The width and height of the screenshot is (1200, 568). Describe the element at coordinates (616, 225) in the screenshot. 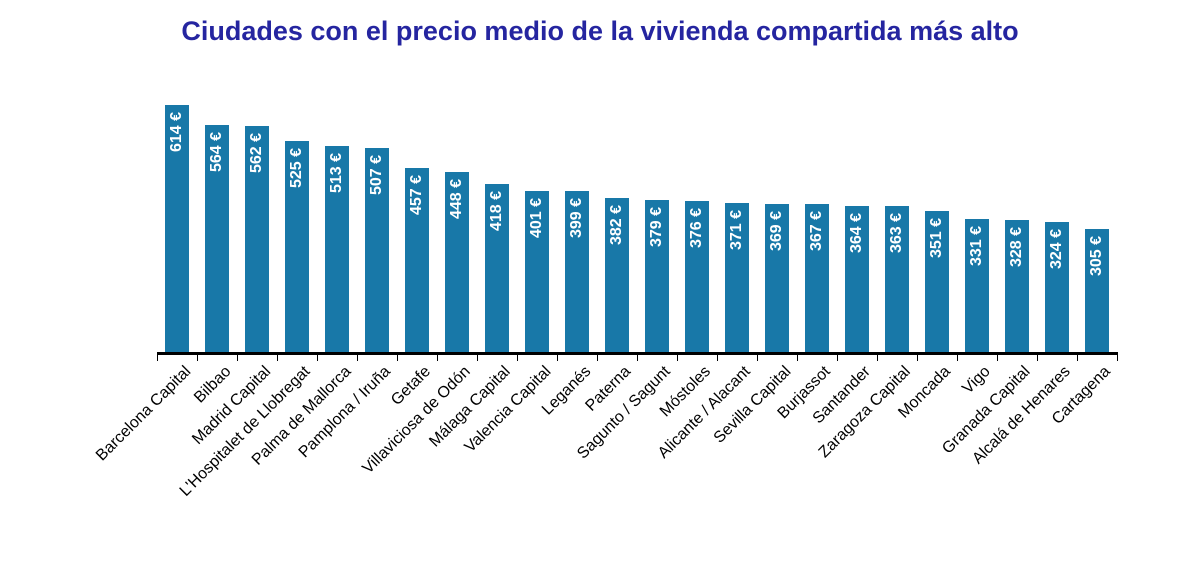

I see `bar-value-label: 382 €` at that location.